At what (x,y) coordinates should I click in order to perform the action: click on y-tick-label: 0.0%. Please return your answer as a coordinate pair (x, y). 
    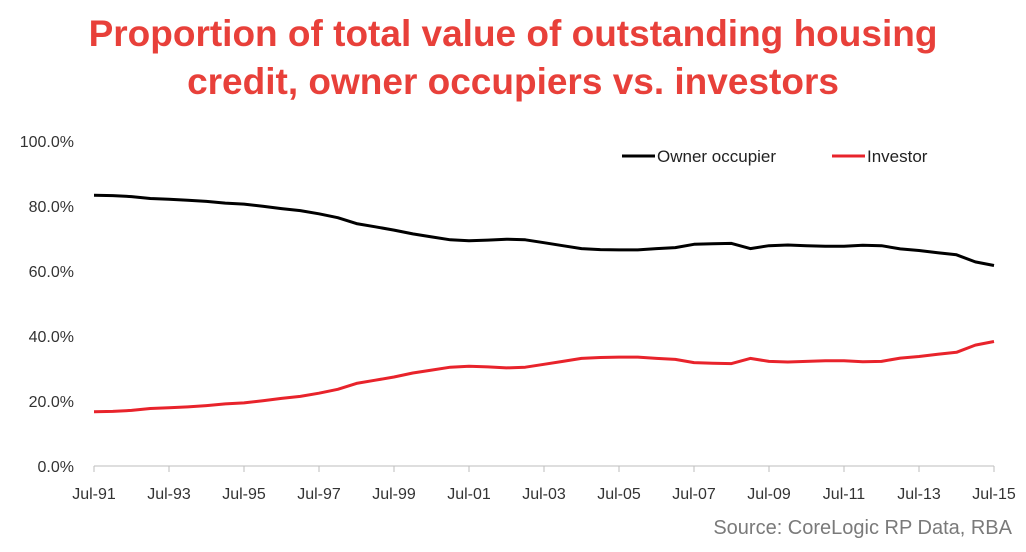
    Looking at the image, I should click on (56, 467).